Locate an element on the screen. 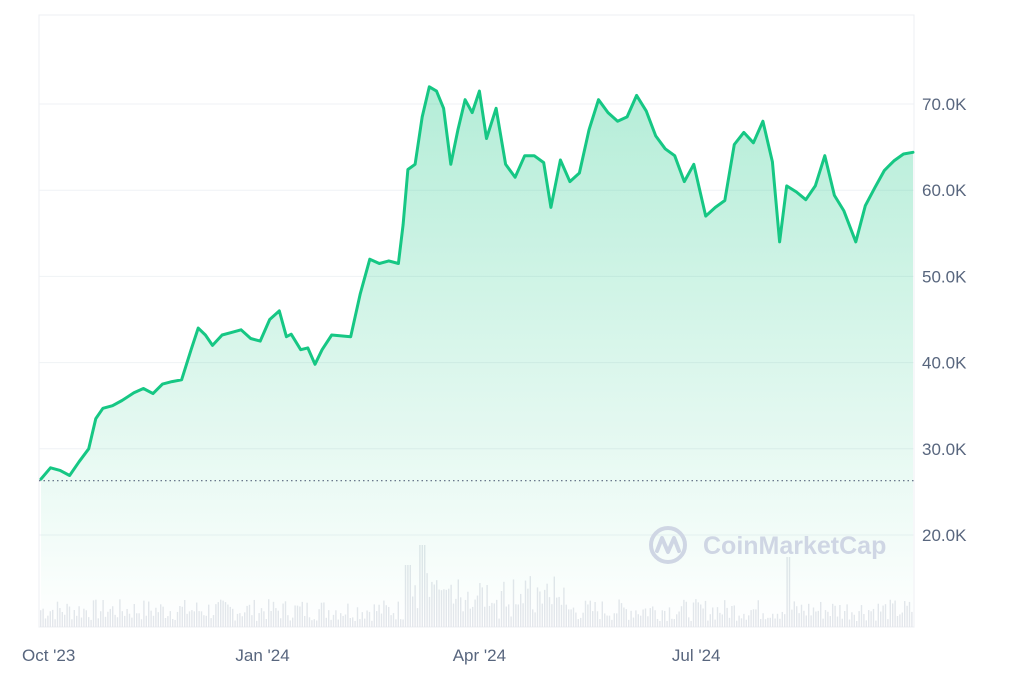 This screenshot has height=683, width=1024. y-axis-ticks: 70.0K 60.0K 50.0K 40.0K 30.0K 20.0K is located at coordinates (944, 320).